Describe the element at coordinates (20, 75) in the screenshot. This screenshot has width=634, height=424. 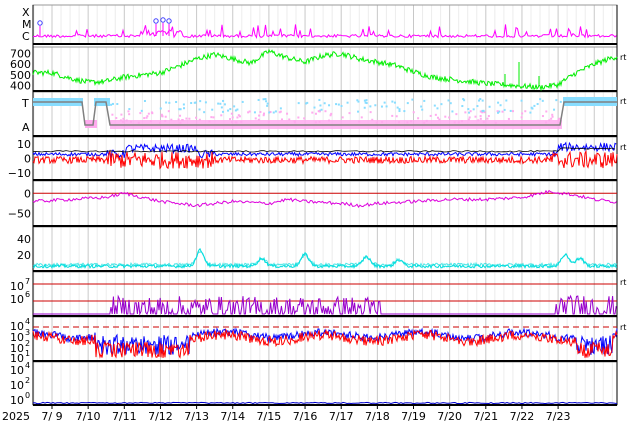
I see `p2-tick-500: 500` at that location.